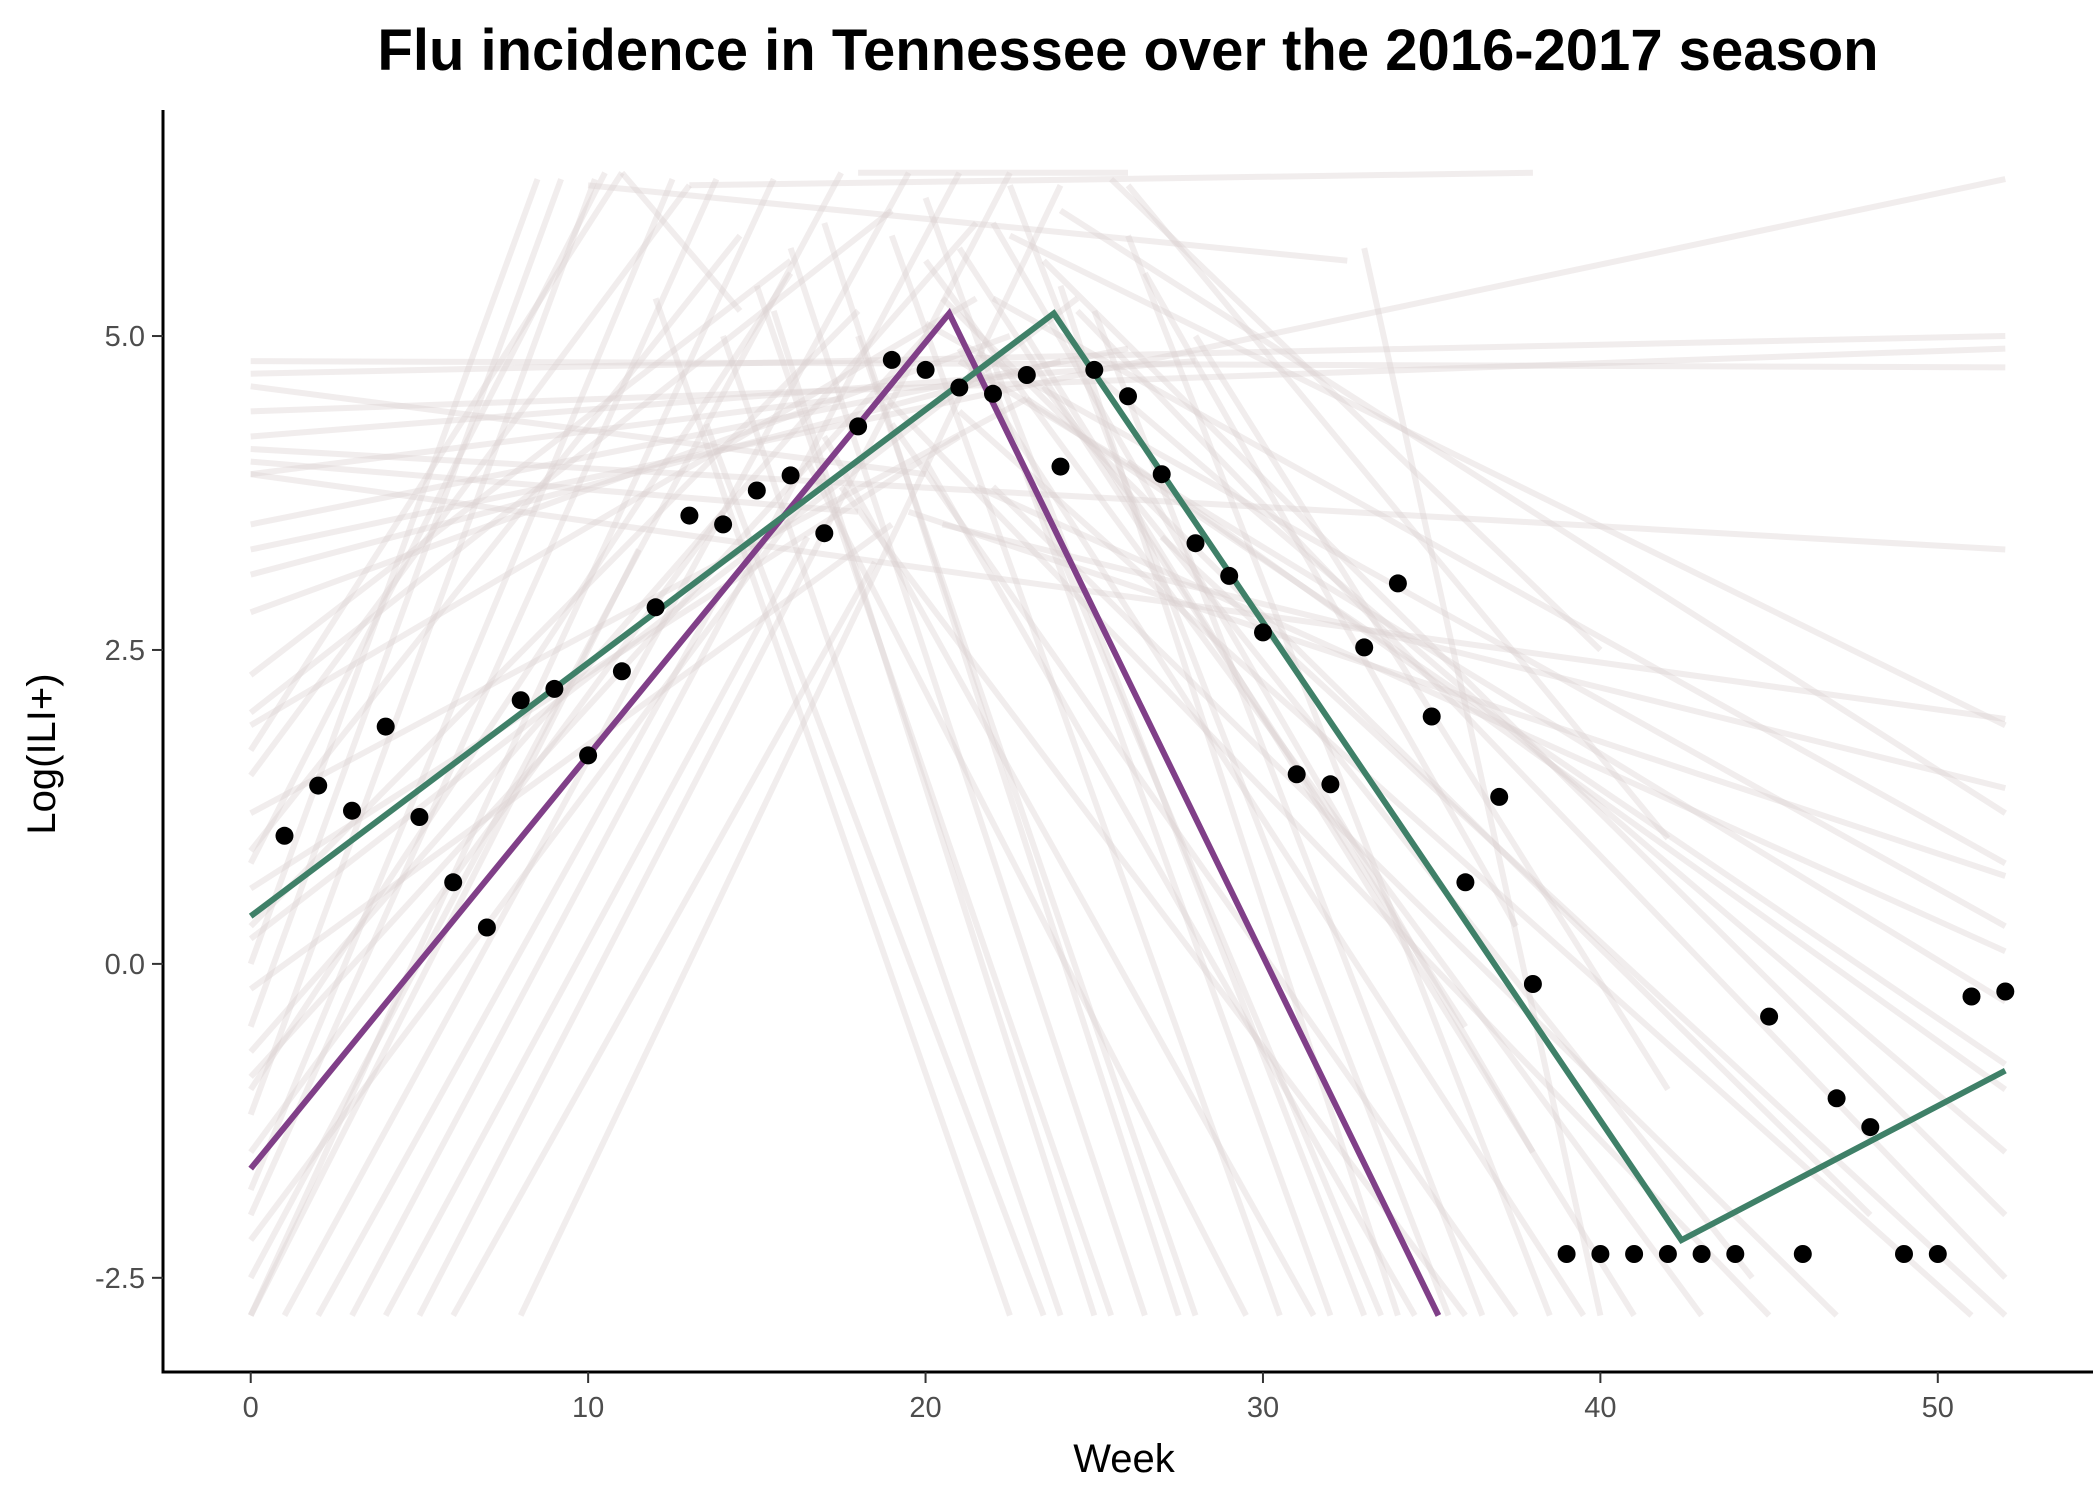 The width and height of the screenshot is (2100, 1500). I want to click on y-tick-label: -2.5, so click(120, 1279).